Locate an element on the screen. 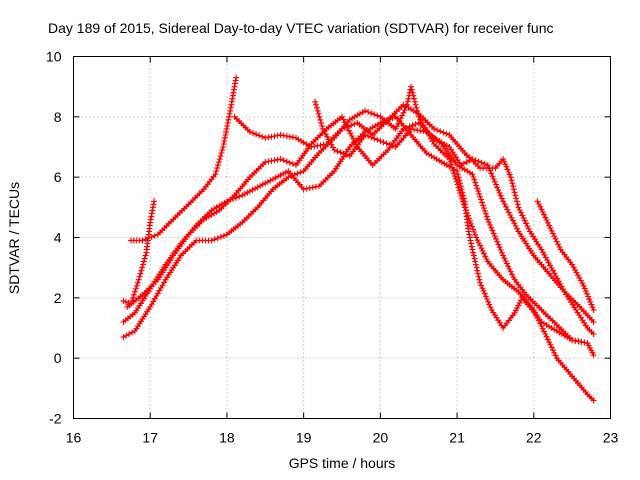  x-tick-labels: 16 17 18 19 20 21 22 23 is located at coordinates (342, 438).